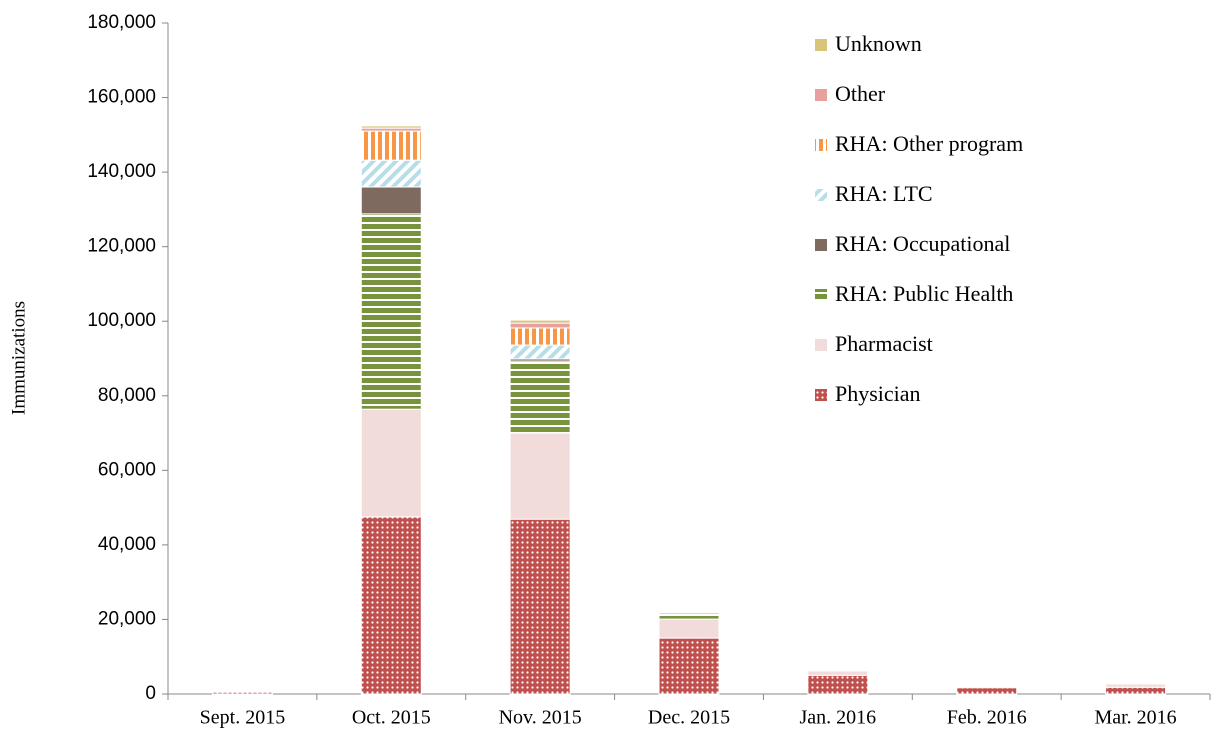  What do you see at coordinates (689, 718) in the screenshot?
I see `x-tick-label: Dec. 2015` at bounding box center [689, 718].